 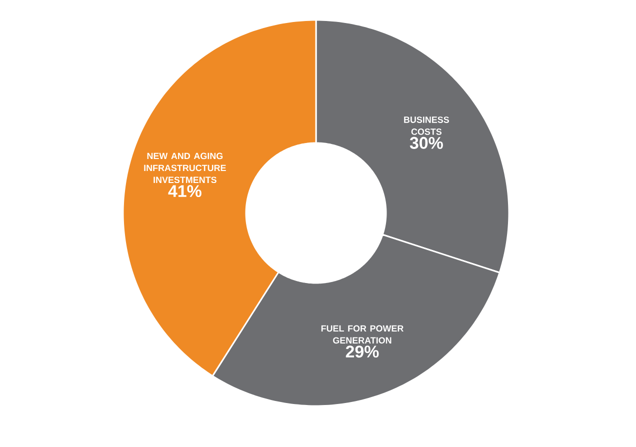 I want to click on slice-label: NEW AND AGING INFRASTRUCTURE INVESTMENTS, so click(x=185, y=168).